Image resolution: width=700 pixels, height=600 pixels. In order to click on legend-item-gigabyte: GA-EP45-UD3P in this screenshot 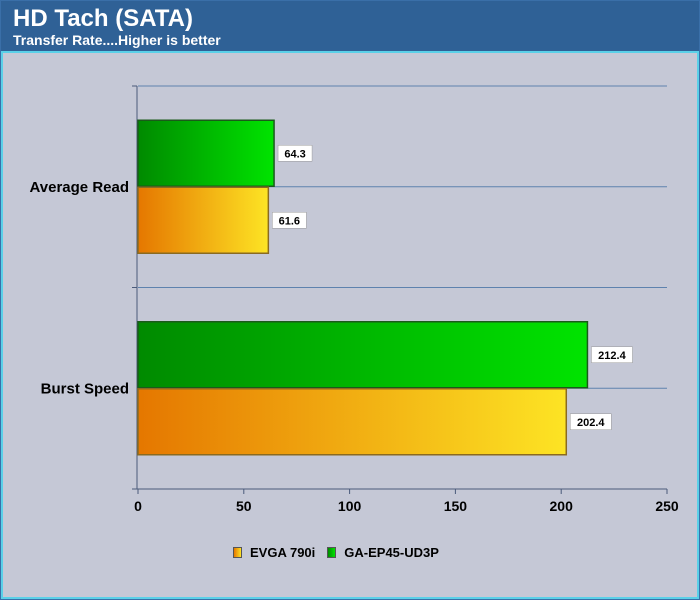, I will do `click(383, 552)`.